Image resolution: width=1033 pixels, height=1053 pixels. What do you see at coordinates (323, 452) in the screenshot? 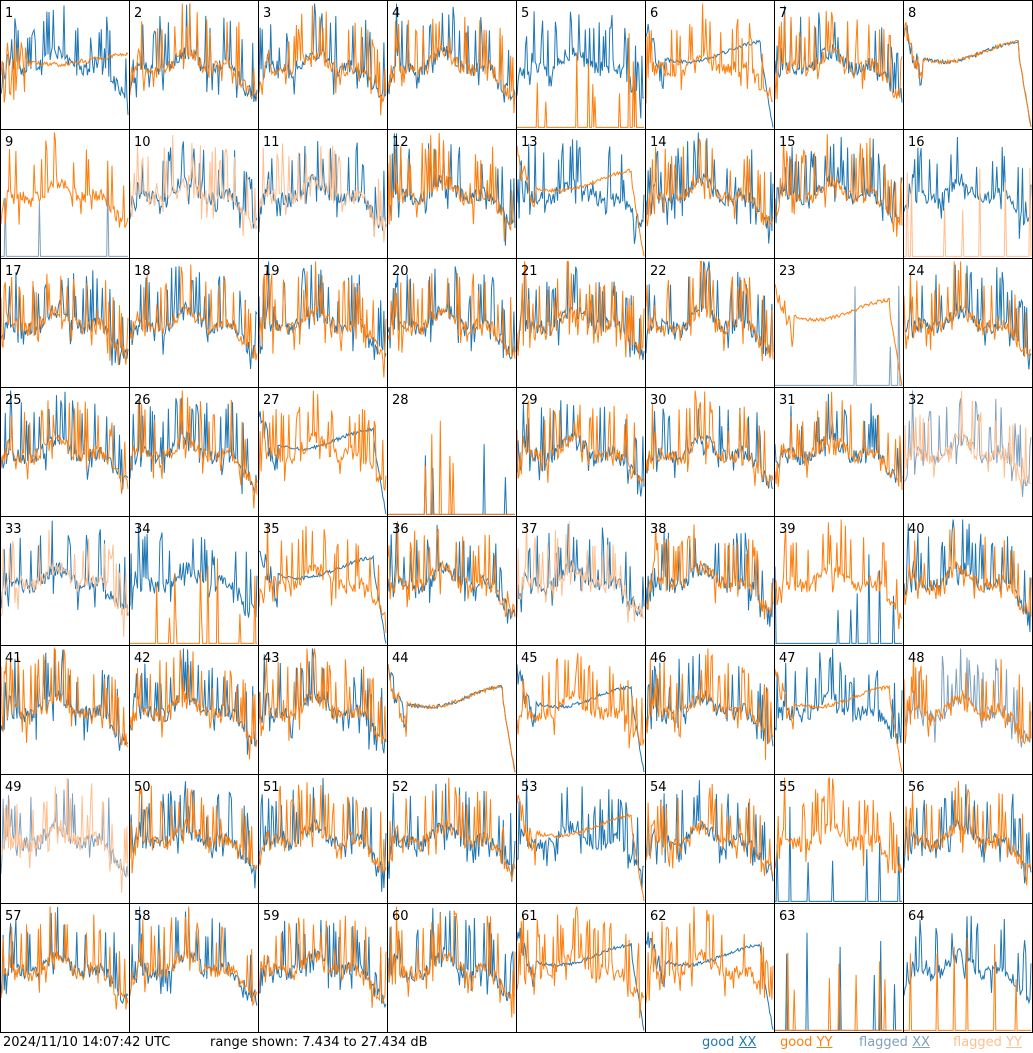
I see `panel-27: 27` at bounding box center [323, 452].